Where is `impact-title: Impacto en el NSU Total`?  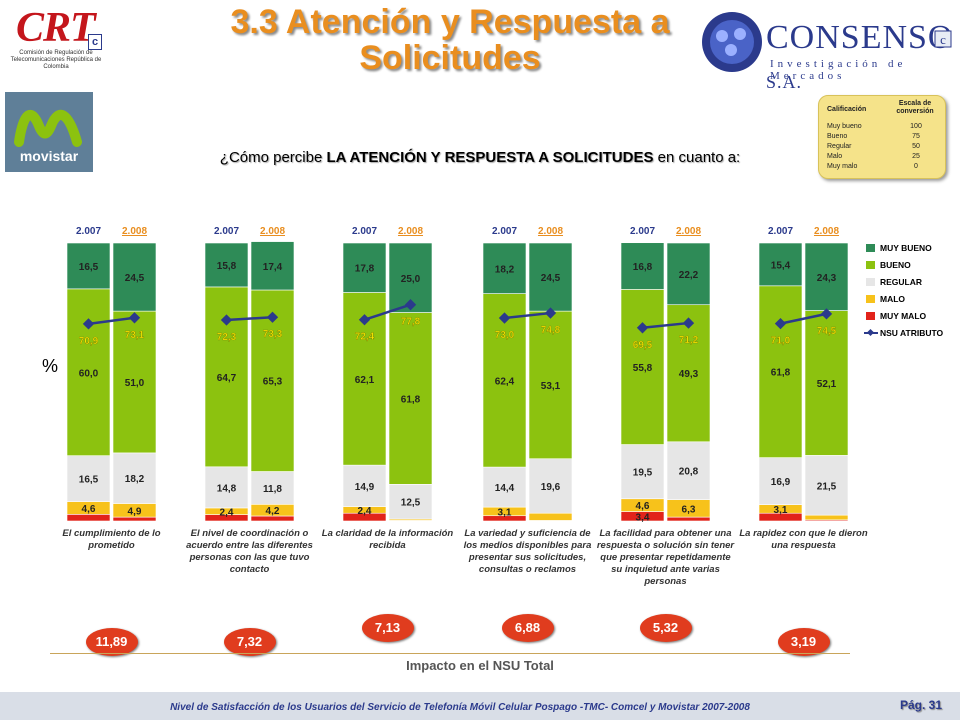 impact-title: Impacto en el NSU Total is located at coordinates (480, 665).